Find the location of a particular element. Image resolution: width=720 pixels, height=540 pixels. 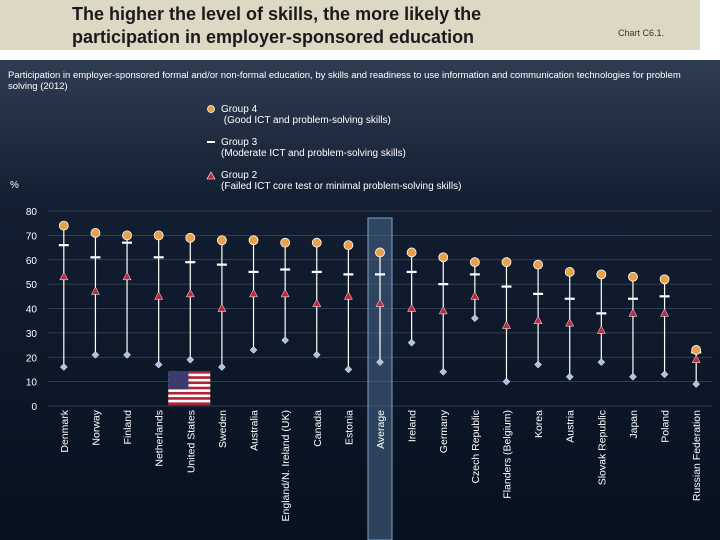

x-tick-label: Russian Federation is located at coordinates (697, 455).